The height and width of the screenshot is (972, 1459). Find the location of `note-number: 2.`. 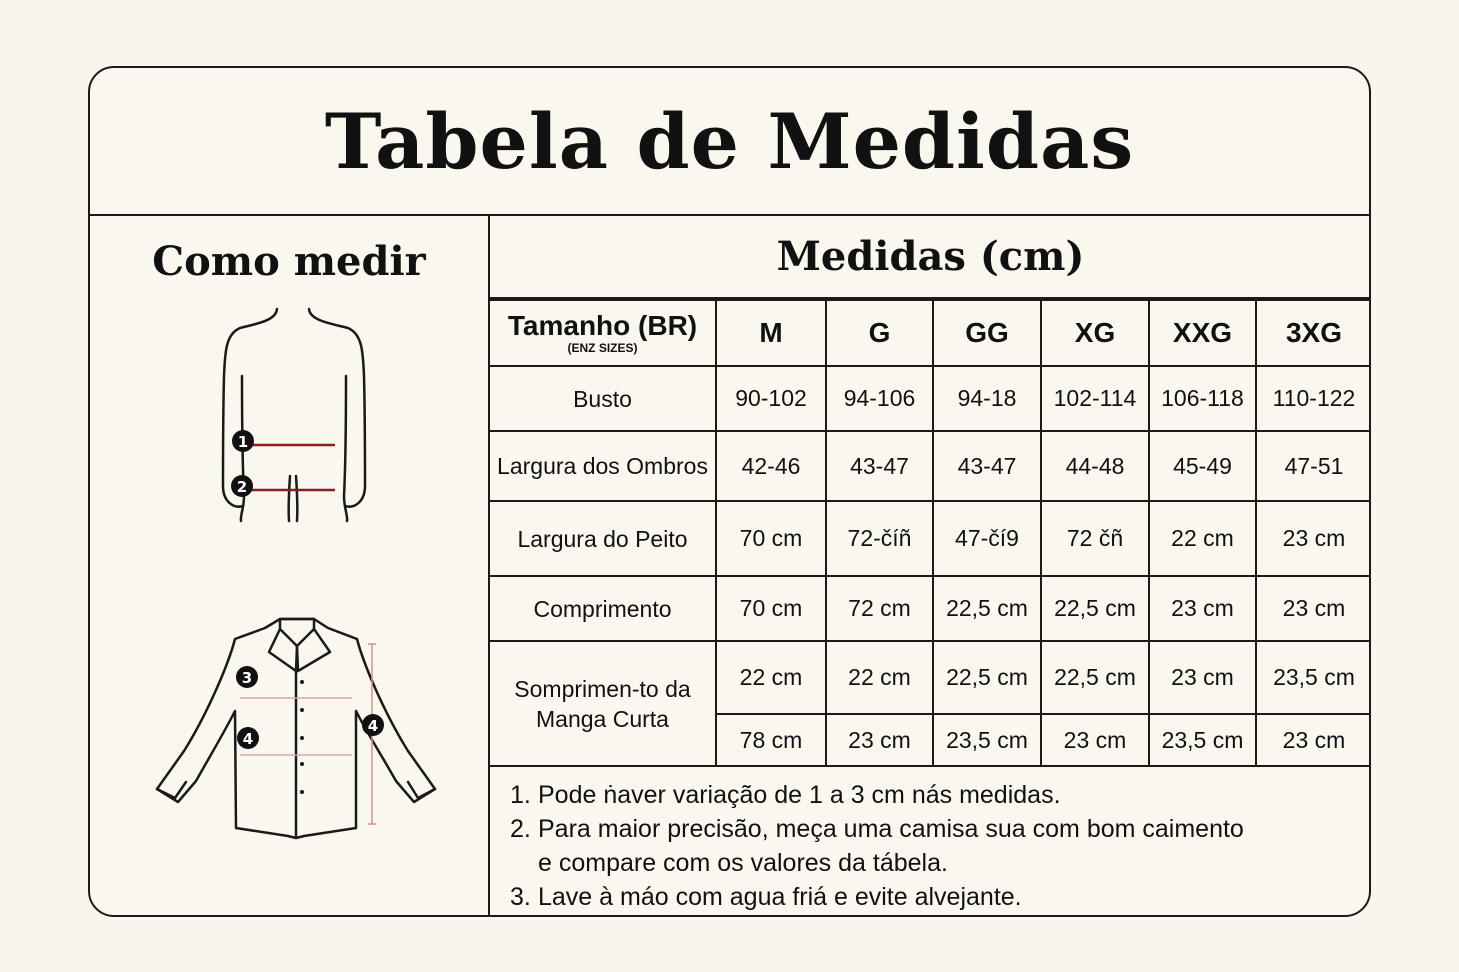

note-number: 2. is located at coordinates (520, 829).